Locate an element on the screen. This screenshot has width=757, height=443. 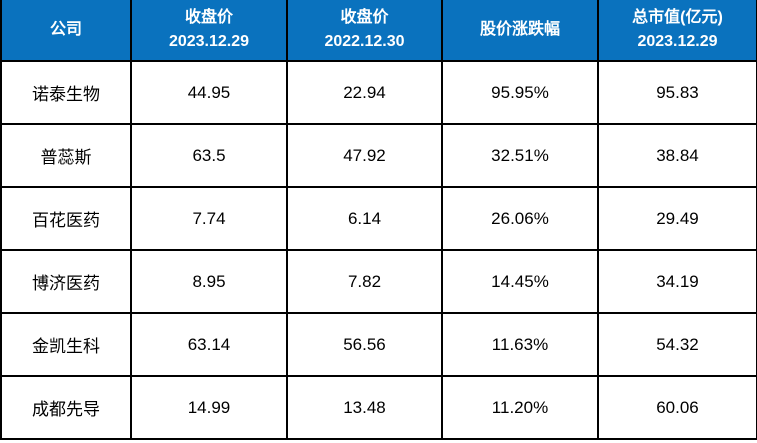
cell-close_2023: 14.99 is located at coordinates (209, 407).